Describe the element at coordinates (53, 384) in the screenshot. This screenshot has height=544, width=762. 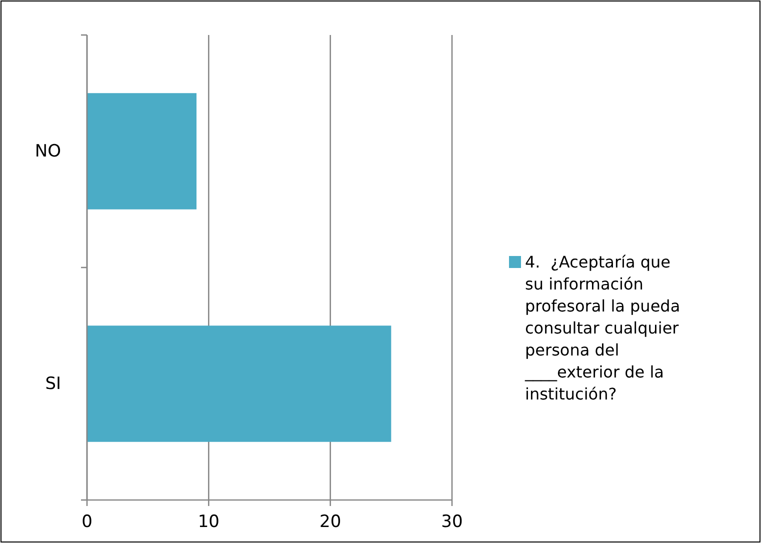
I see `y-tick-label: SI` at that location.